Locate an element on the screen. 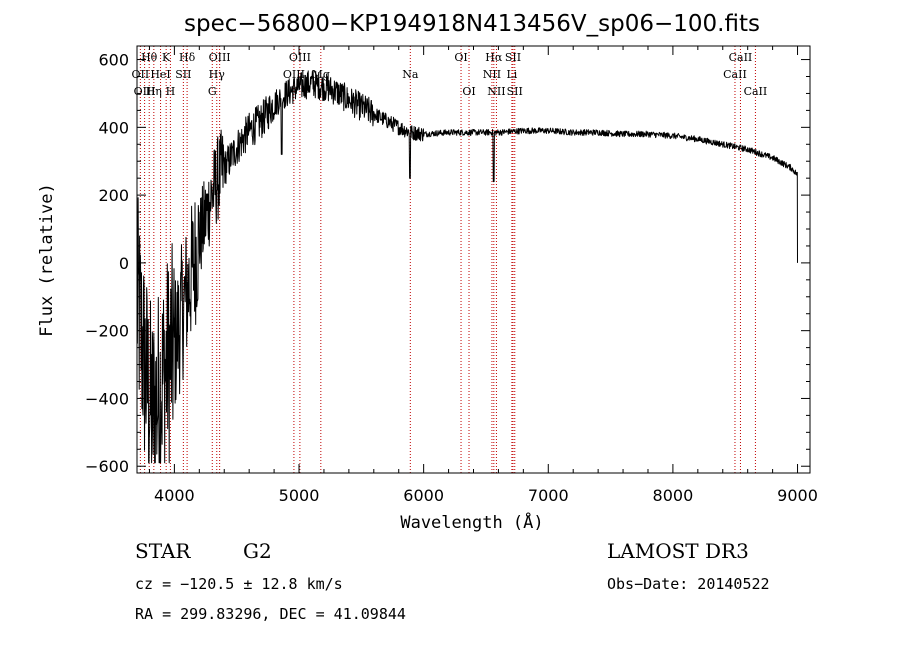  y-axis-label: Flux (relative) is located at coordinates (47, 260).